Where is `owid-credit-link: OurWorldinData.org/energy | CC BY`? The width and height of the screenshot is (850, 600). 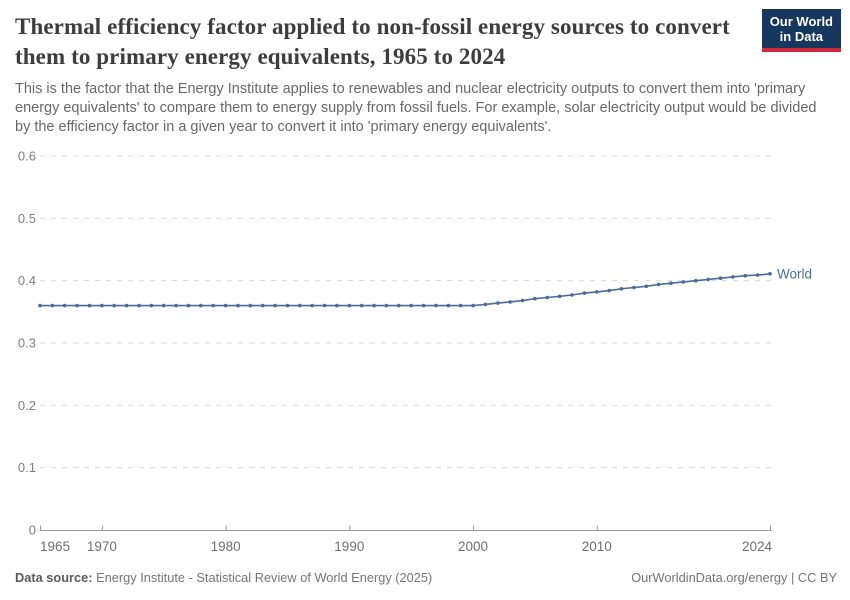
owid-credit-link: OurWorldinData.org/energy | CC BY is located at coordinates (734, 577).